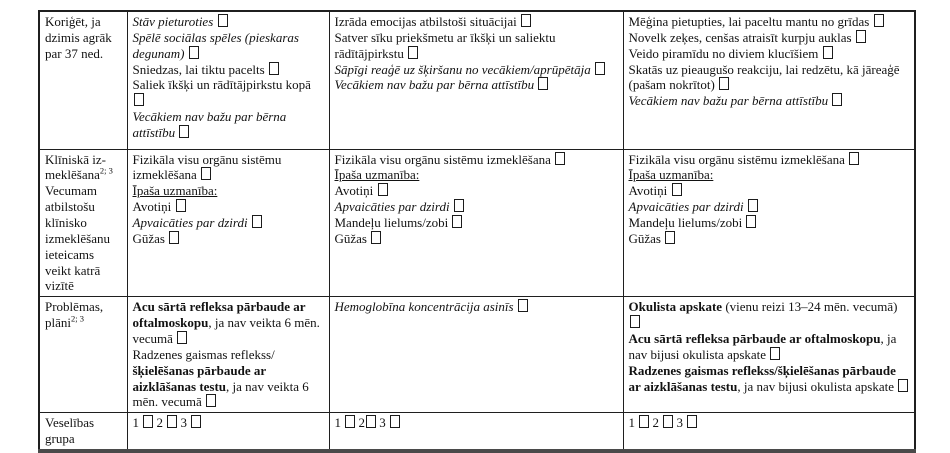  What do you see at coordinates (730, 101) in the screenshot?
I see `text-run: Vecākiem nav bažu par bērna attīstību` at bounding box center [730, 101].